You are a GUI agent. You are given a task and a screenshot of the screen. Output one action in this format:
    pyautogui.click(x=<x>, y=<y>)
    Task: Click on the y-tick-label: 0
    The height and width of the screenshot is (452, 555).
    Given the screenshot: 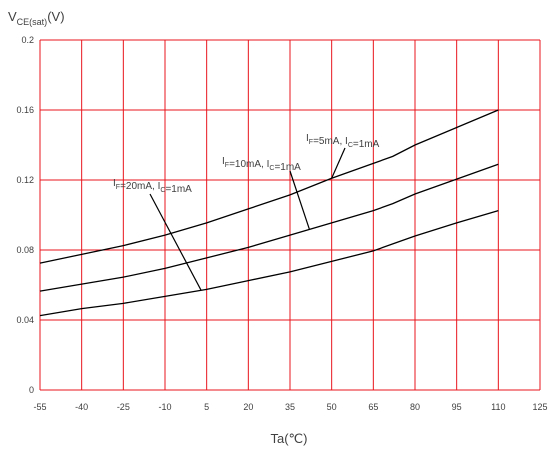 What is the action you would take?
    pyautogui.click(x=31, y=390)
    